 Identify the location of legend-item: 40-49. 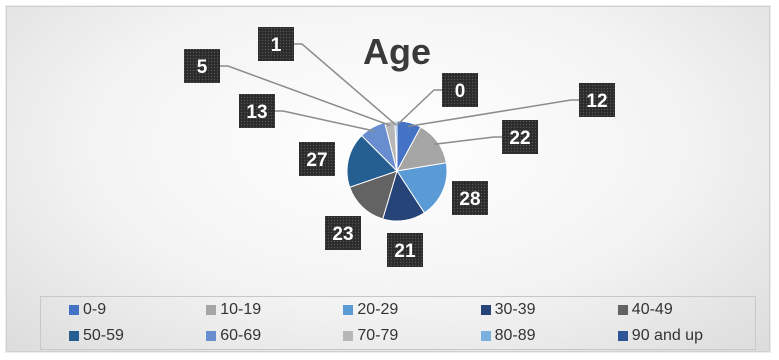
(686, 310).